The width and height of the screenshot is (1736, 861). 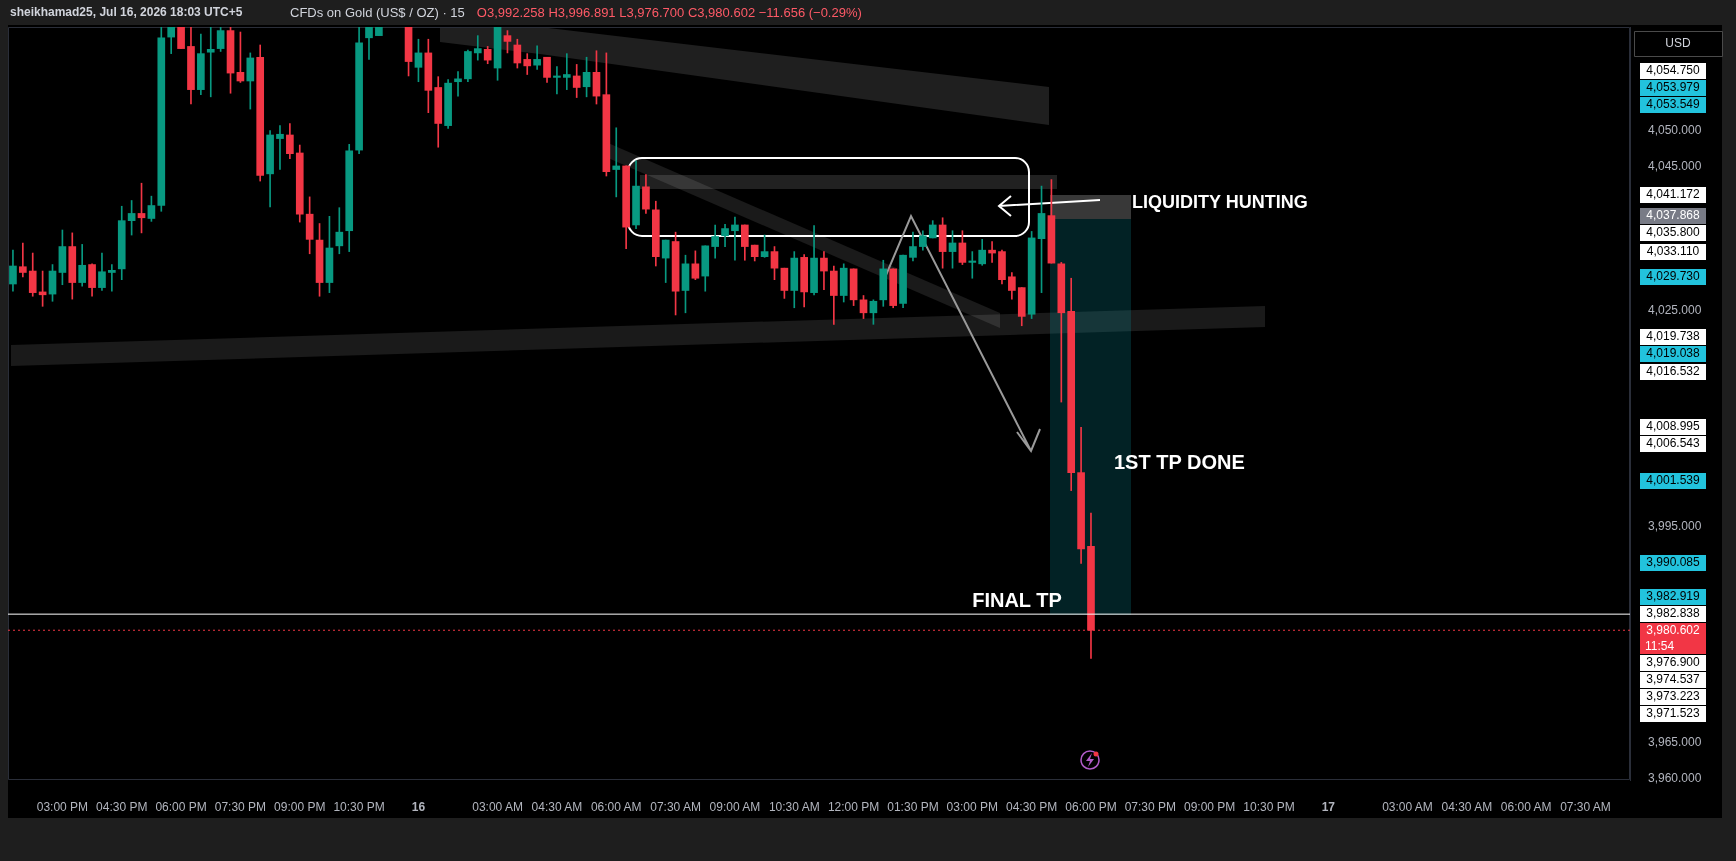 What do you see at coordinates (1673, 662) in the screenshot?
I see `text: 3,976.900` at bounding box center [1673, 662].